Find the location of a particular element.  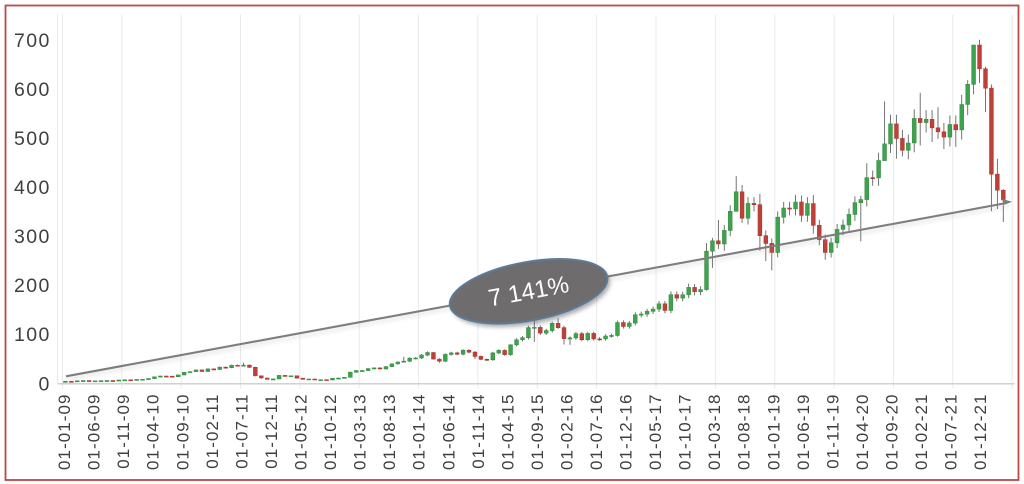

svg-text: 01-11-19 is located at coordinates (832, 431).